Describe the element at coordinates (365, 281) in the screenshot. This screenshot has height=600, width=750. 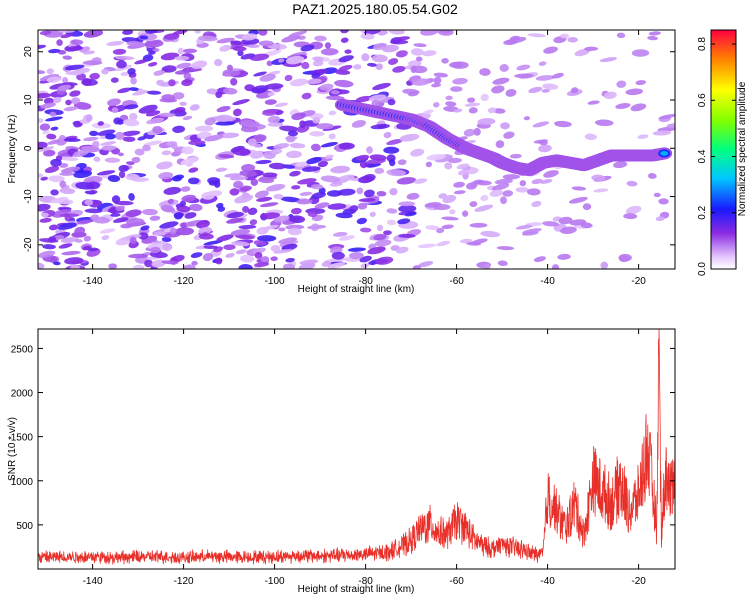
I see `x-tick-label: -80` at that location.